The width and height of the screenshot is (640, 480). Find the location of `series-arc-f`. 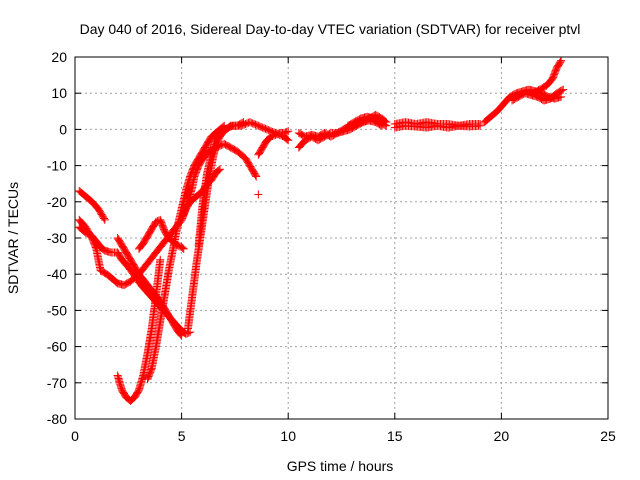

series-arc-f is located at coordinates (186, 252).